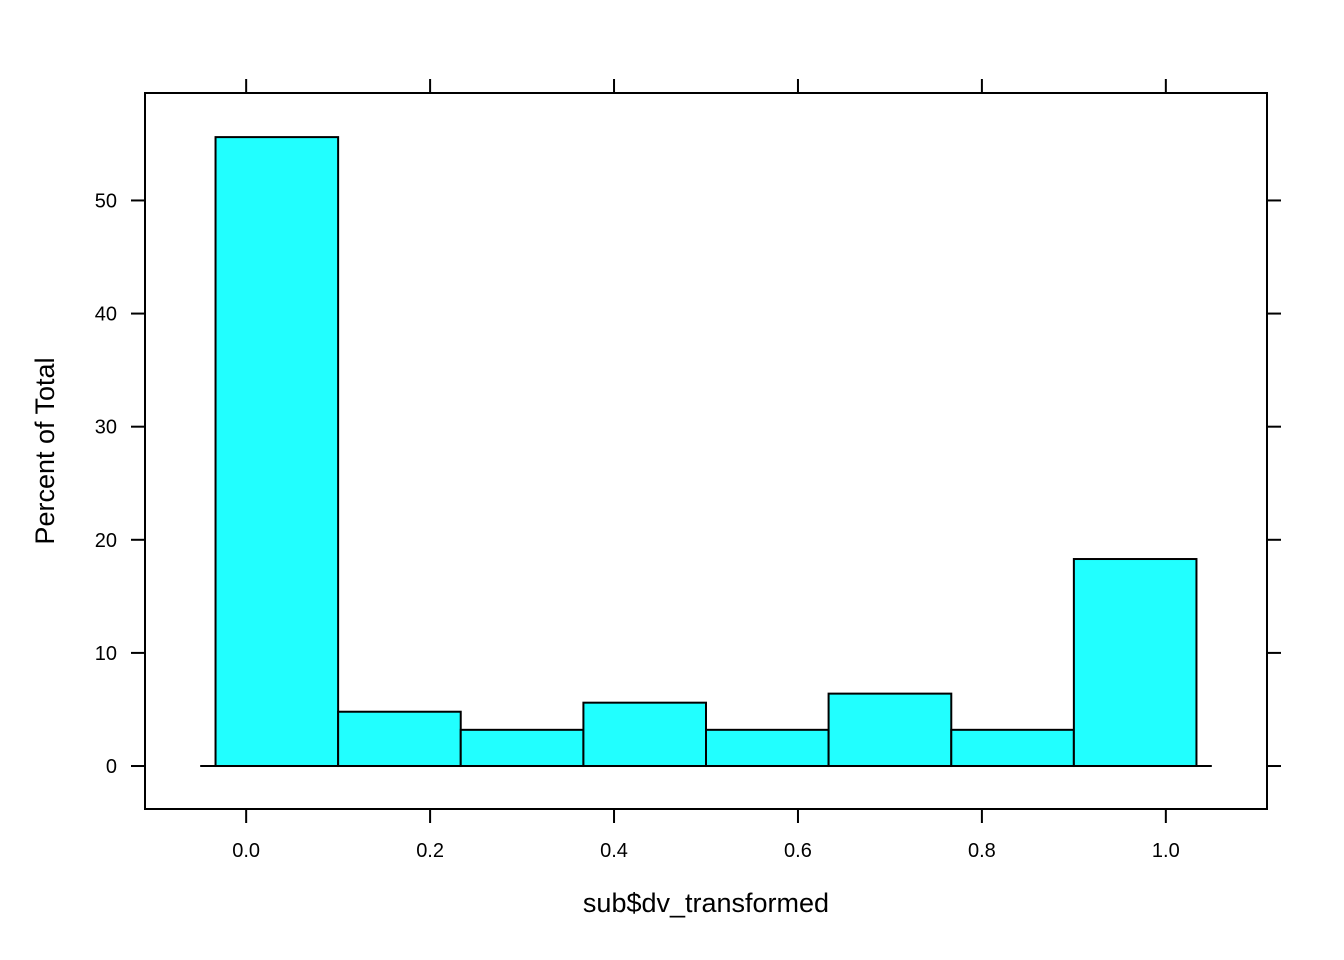  What do you see at coordinates (246, 851) in the screenshot?
I see `x-tick-label: 0.0` at bounding box center [246, 851].